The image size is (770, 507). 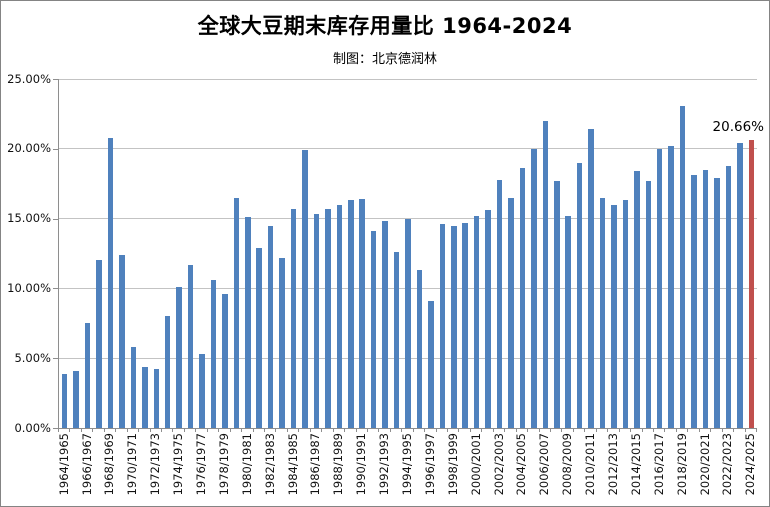 What do you see at coordinates (259, 337) in the screenshot?
I see `bar-1981-1982` at bounding box center [259, 337].